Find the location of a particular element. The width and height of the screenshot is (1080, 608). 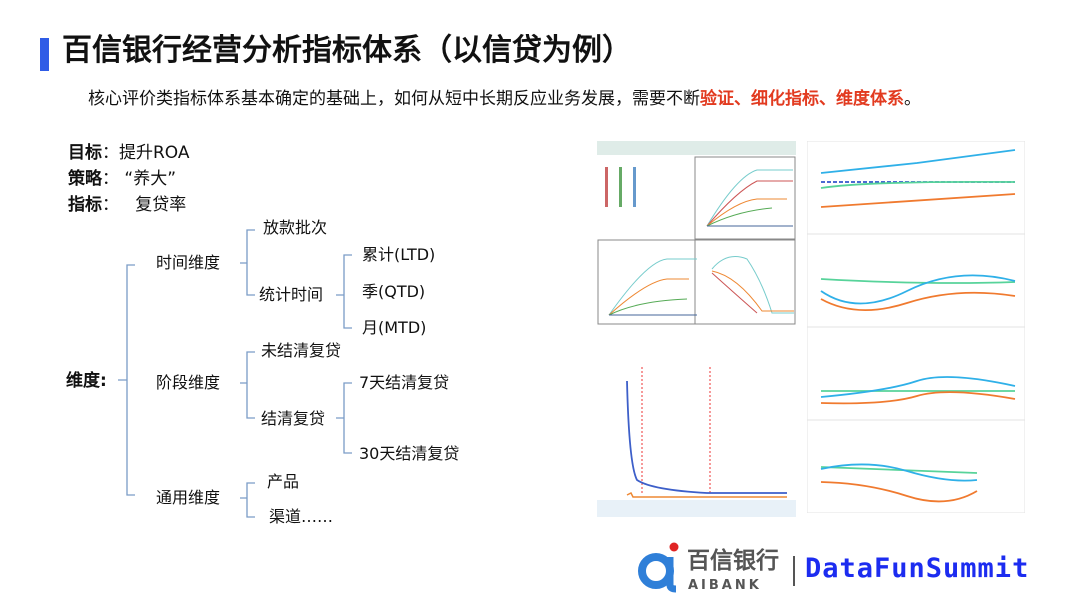

strategy-value: “养大” is located at coordinates (150, 179).